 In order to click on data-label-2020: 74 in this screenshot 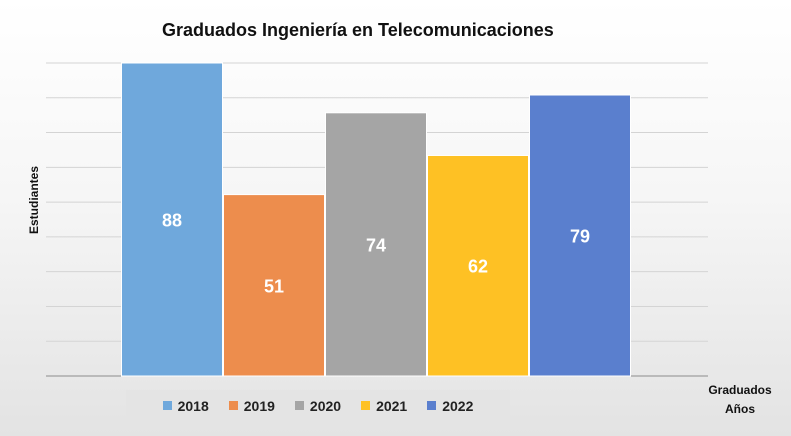, I will do `click(376, 245)`.